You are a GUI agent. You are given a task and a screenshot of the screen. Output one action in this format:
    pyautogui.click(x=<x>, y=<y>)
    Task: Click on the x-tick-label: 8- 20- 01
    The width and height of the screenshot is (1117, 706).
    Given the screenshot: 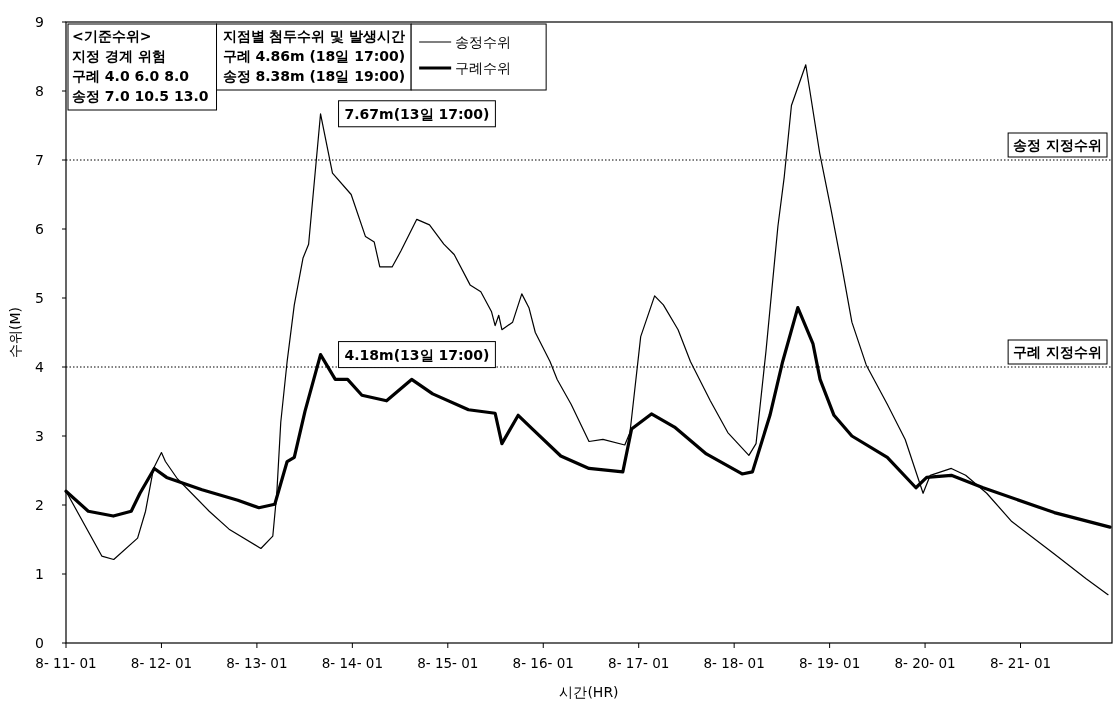 What is the action you would take?
    pyautogui.click(x=925, y=663)
    